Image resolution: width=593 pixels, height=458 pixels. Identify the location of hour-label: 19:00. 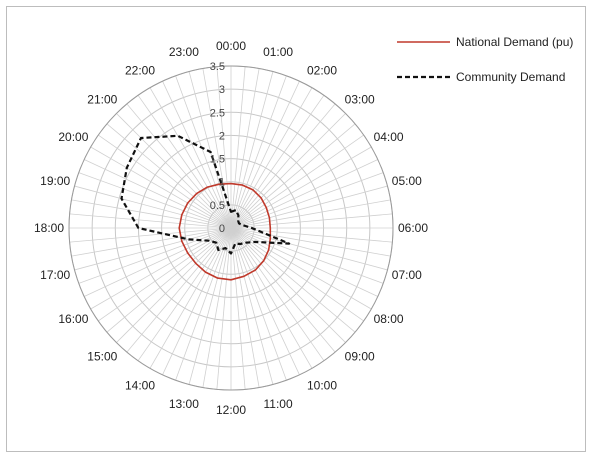
(55, 181).